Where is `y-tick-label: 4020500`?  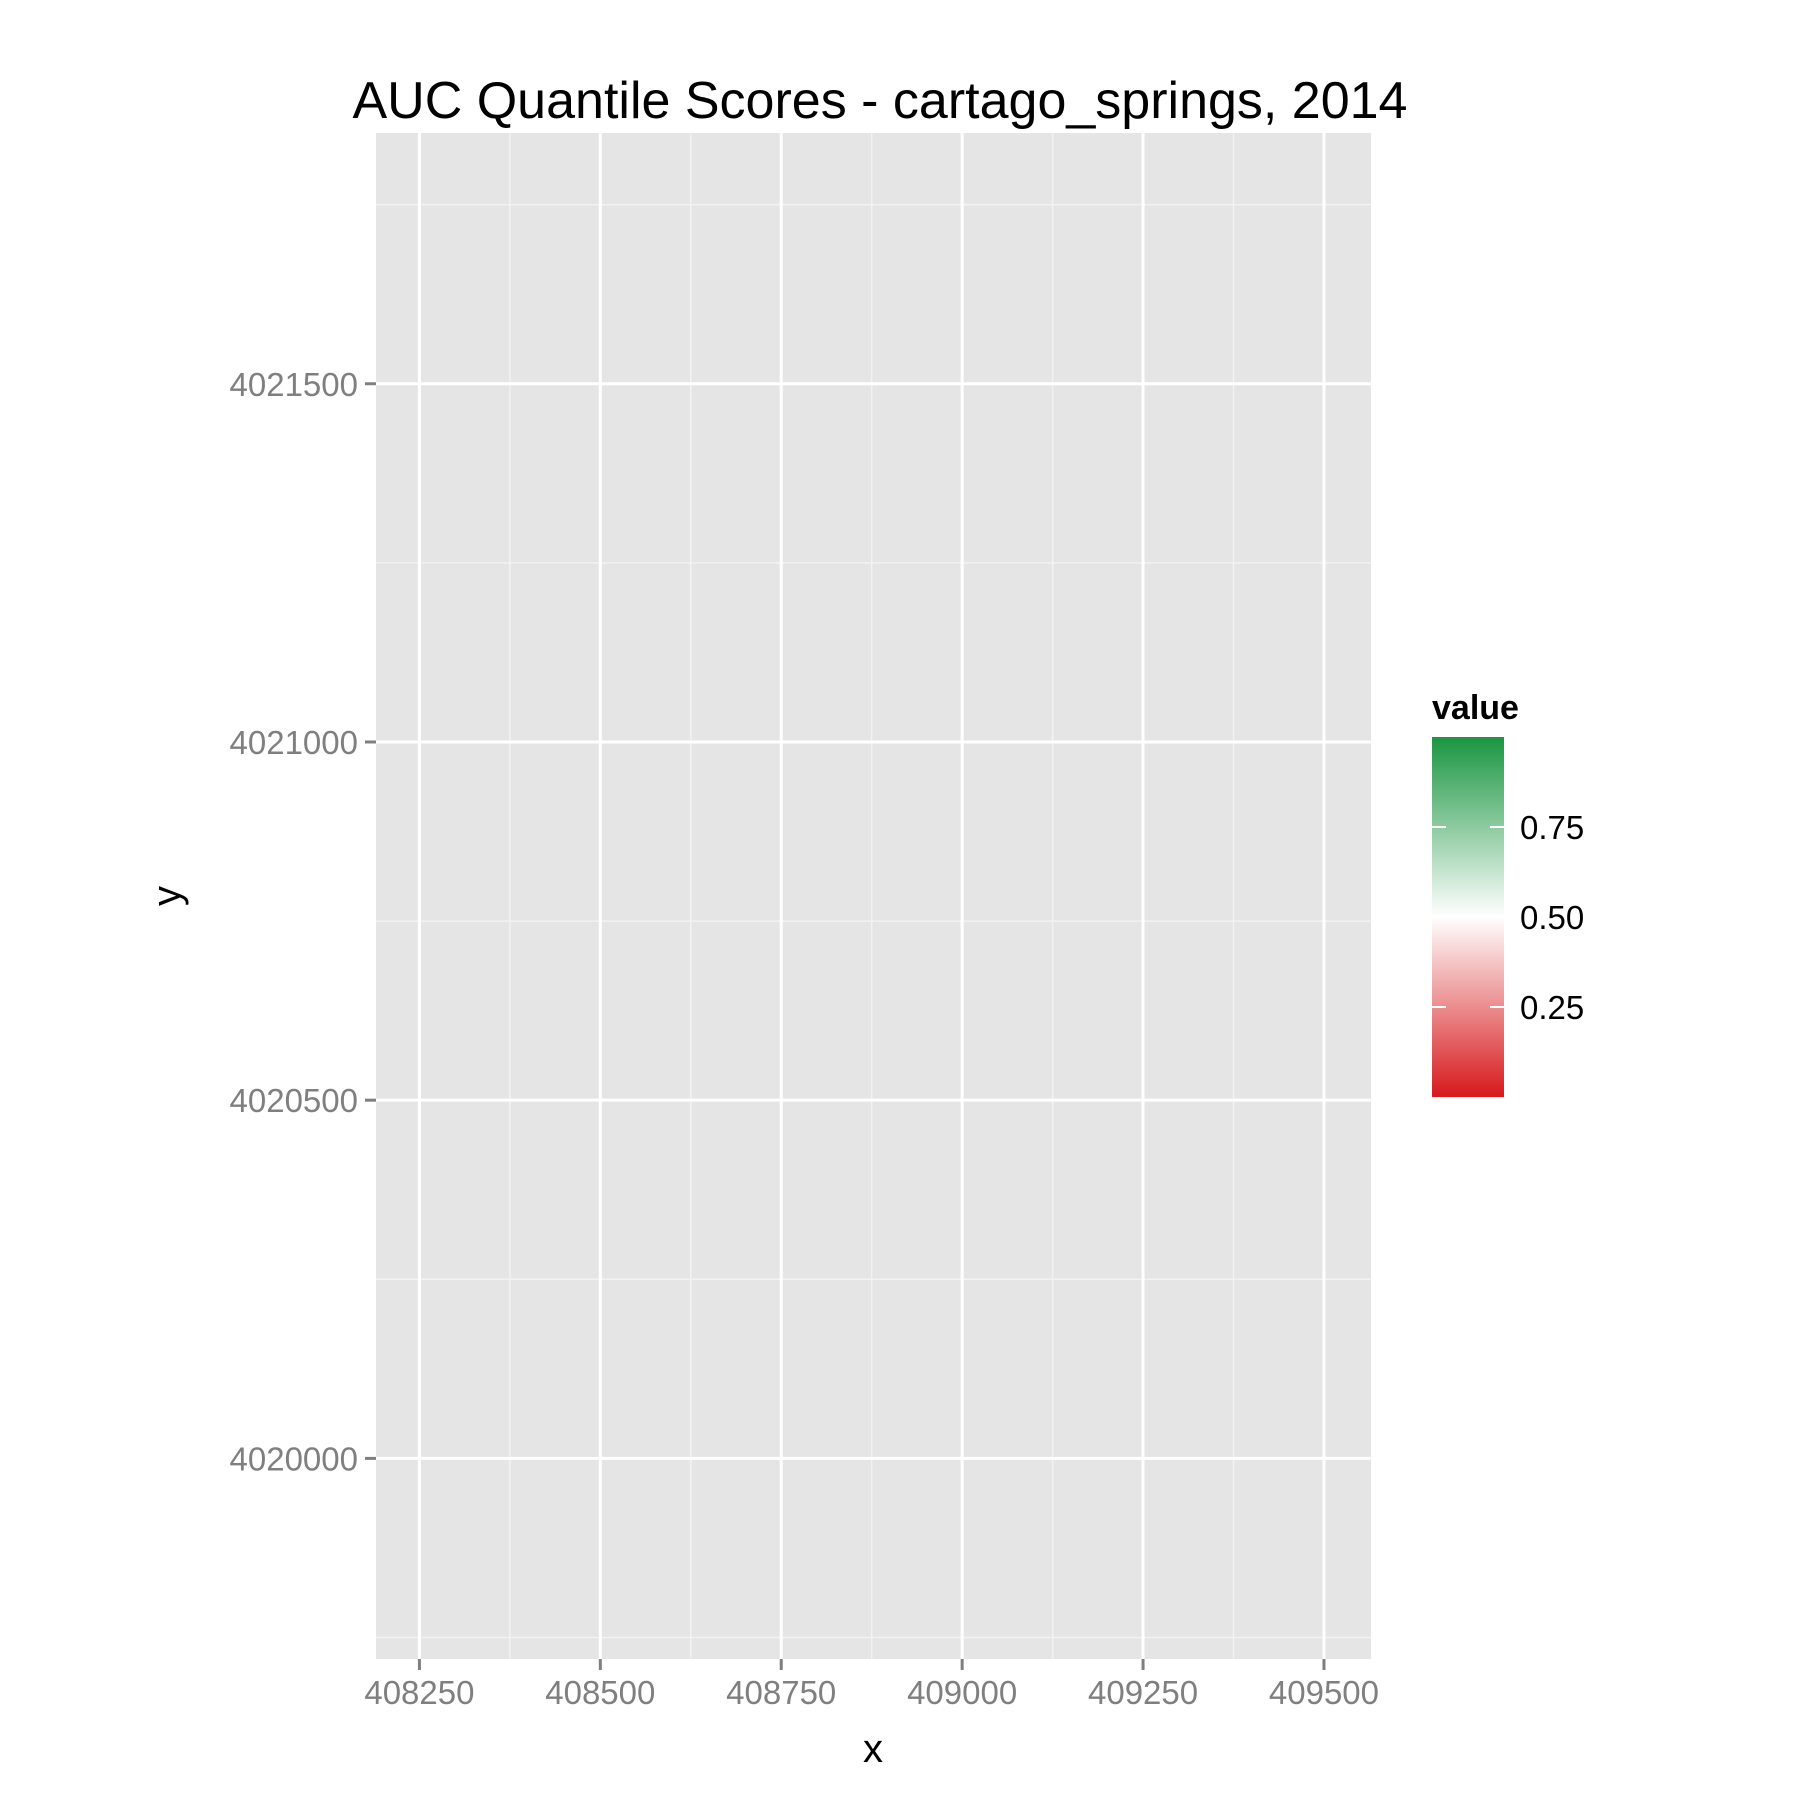
y-tick-label: 4020500 is located at coordinates (294, 1100).